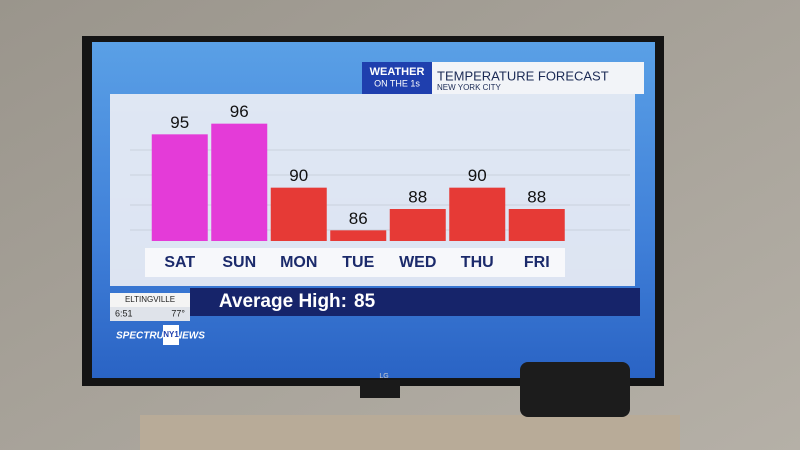 The width and height of the screenshot is (800, 450). I want to click on chart-title: TEMPERATURE FORECAST, so click(523, 75).